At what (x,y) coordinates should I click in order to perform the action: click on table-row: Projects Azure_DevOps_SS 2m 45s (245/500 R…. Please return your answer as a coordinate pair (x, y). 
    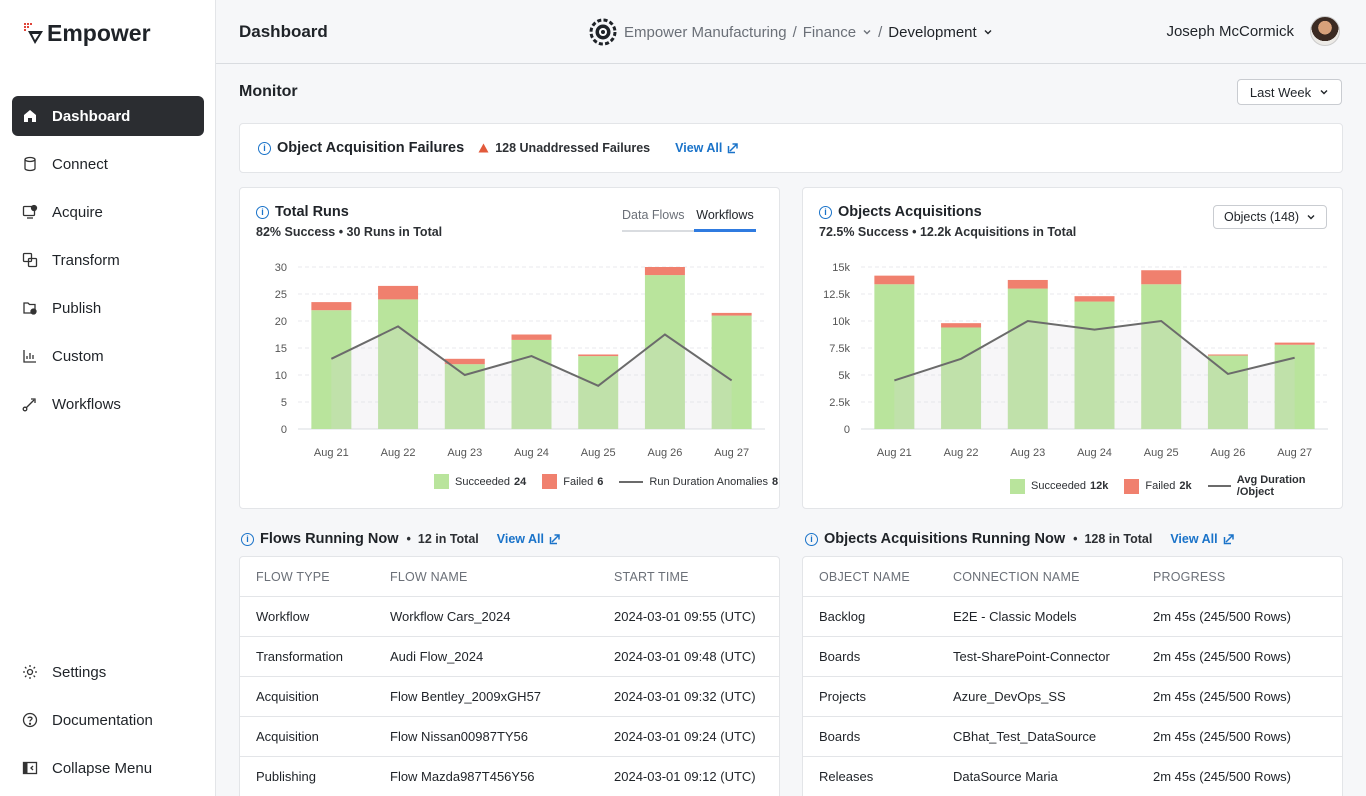
    Looking at the image, I should click on (1072, 697).